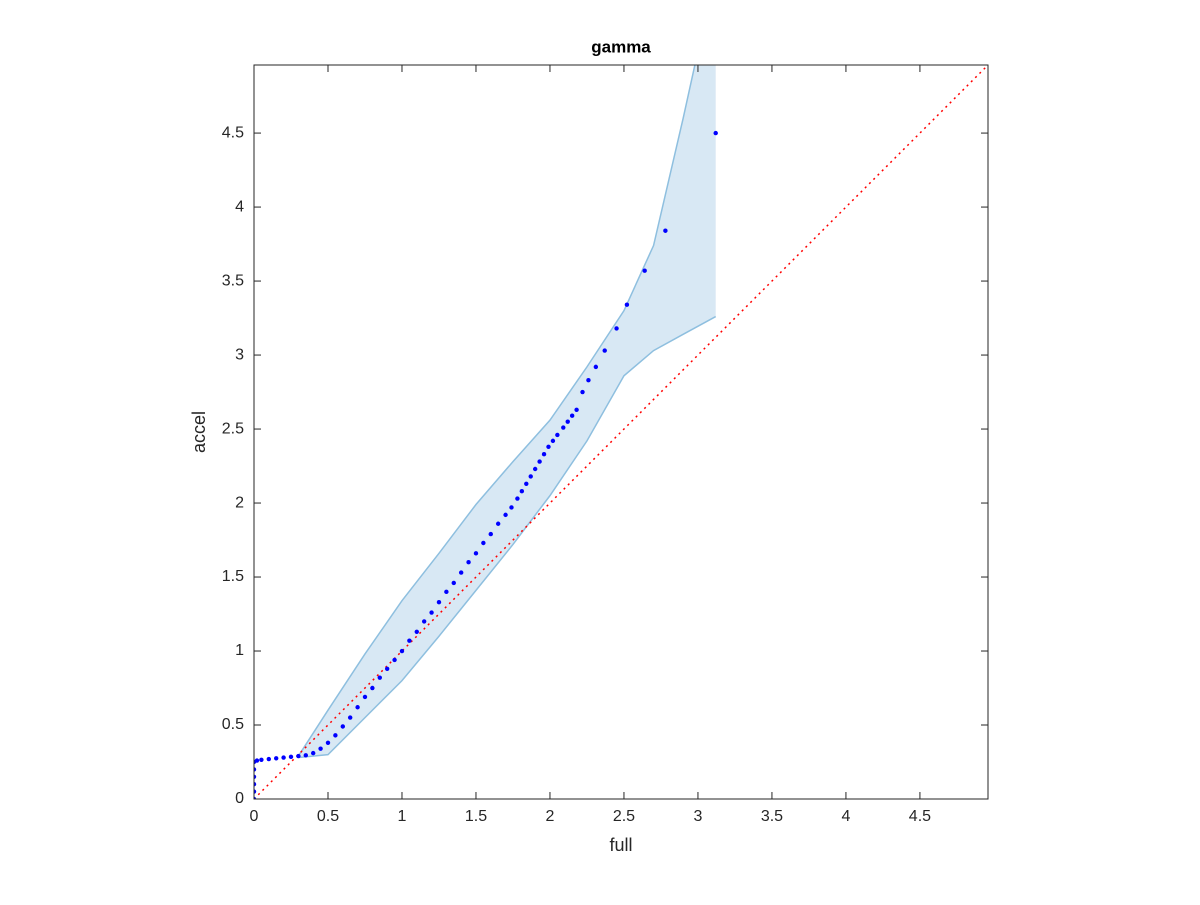 The image size is (1200, 905). I want to click on x-tick-label: 1.5, so click(476, 816).